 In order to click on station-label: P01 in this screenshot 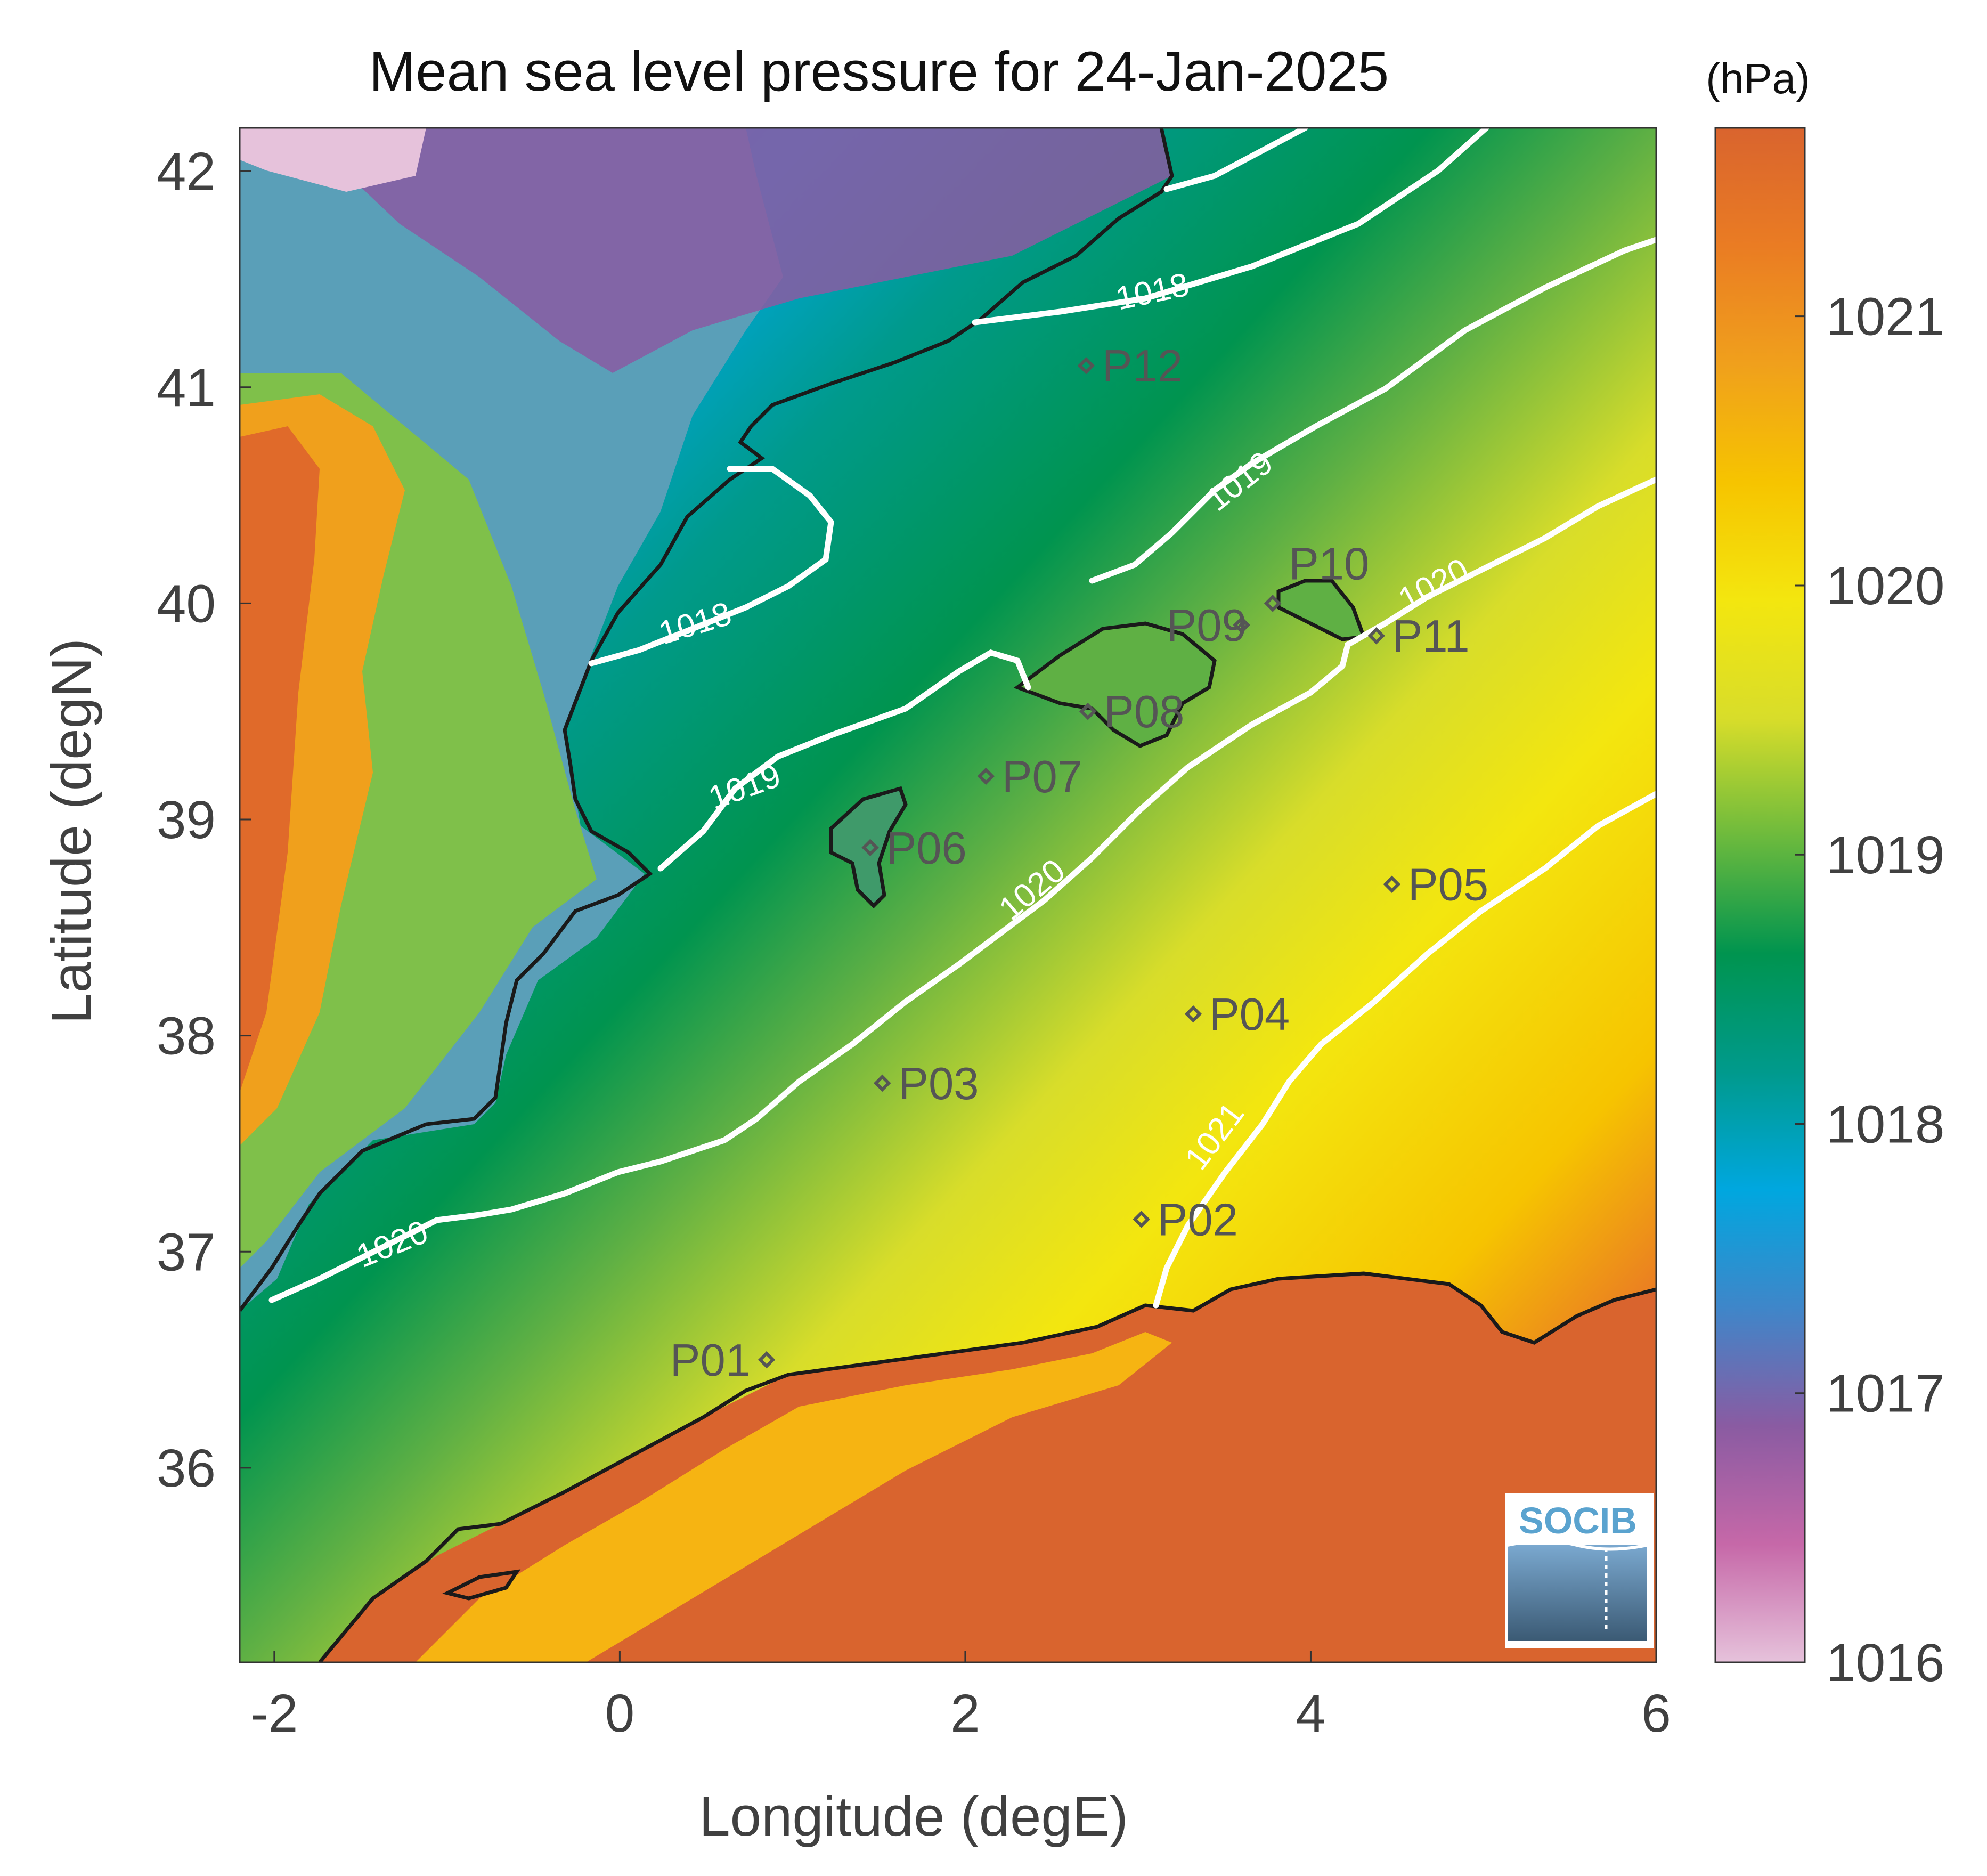, I will do `click(711, 1360)`.